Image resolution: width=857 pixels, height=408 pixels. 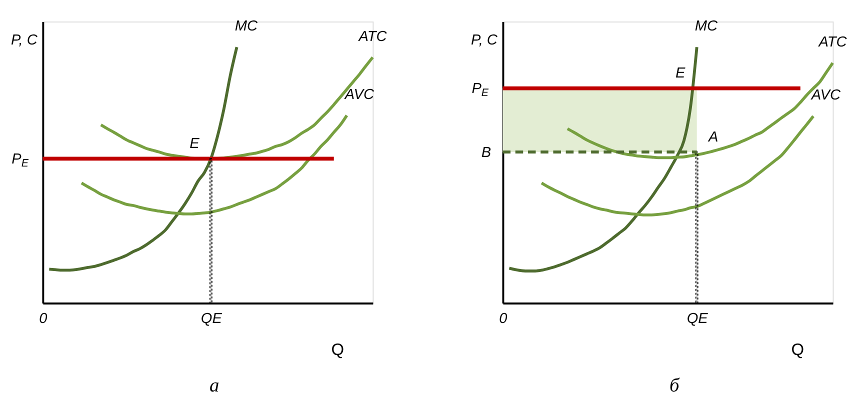 What do you see at coordinates (214, 385) in the screenshot?
I see `text: а` at bounding box center [214, 385].